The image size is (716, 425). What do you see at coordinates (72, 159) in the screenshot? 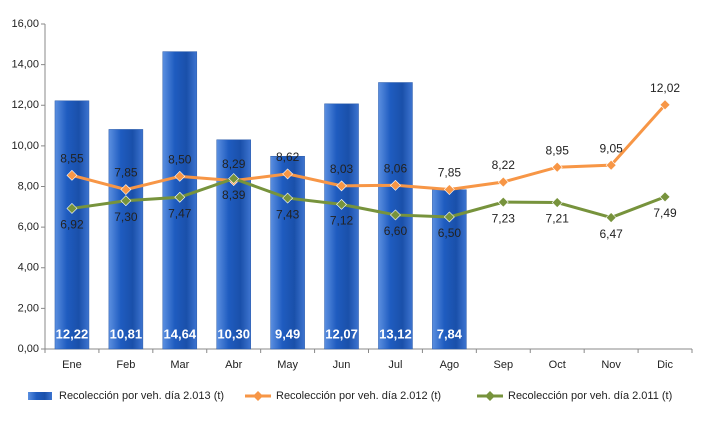
I see `point-label: 8,55` at bounding box center [72, 159].